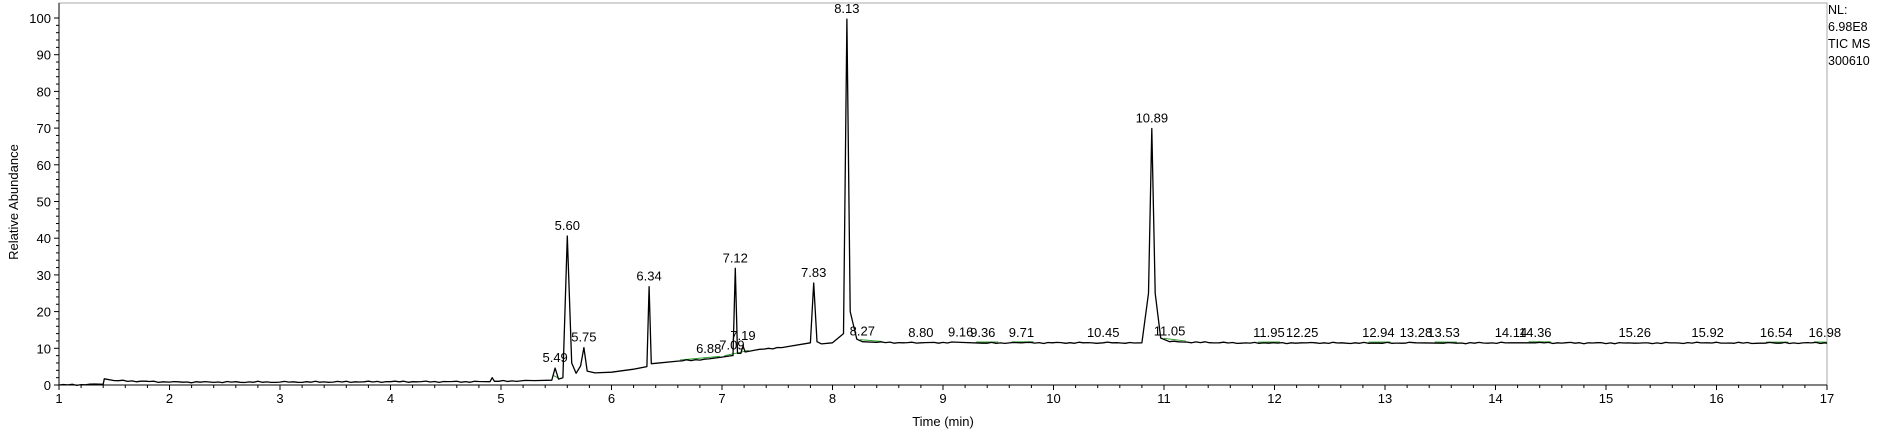  What do you see at coordinates (943, 421) in the screenshot?
I see `x-axis-title: Time (min)` at bounding box center [943, 421].